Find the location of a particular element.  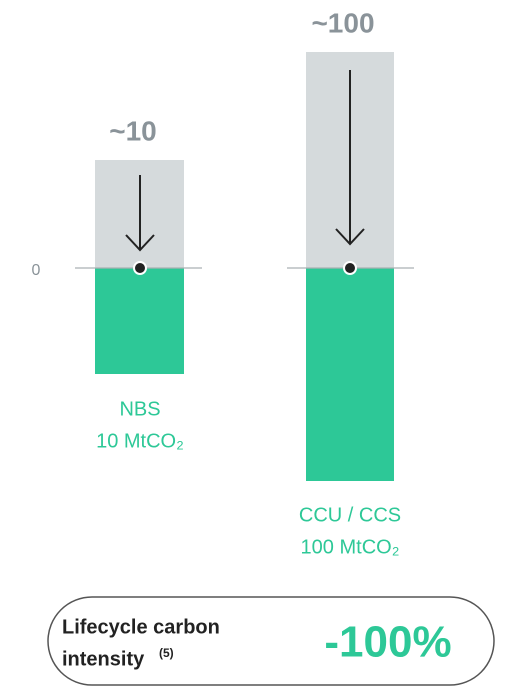

item-name: NBS is located at coordinates (139, 409).